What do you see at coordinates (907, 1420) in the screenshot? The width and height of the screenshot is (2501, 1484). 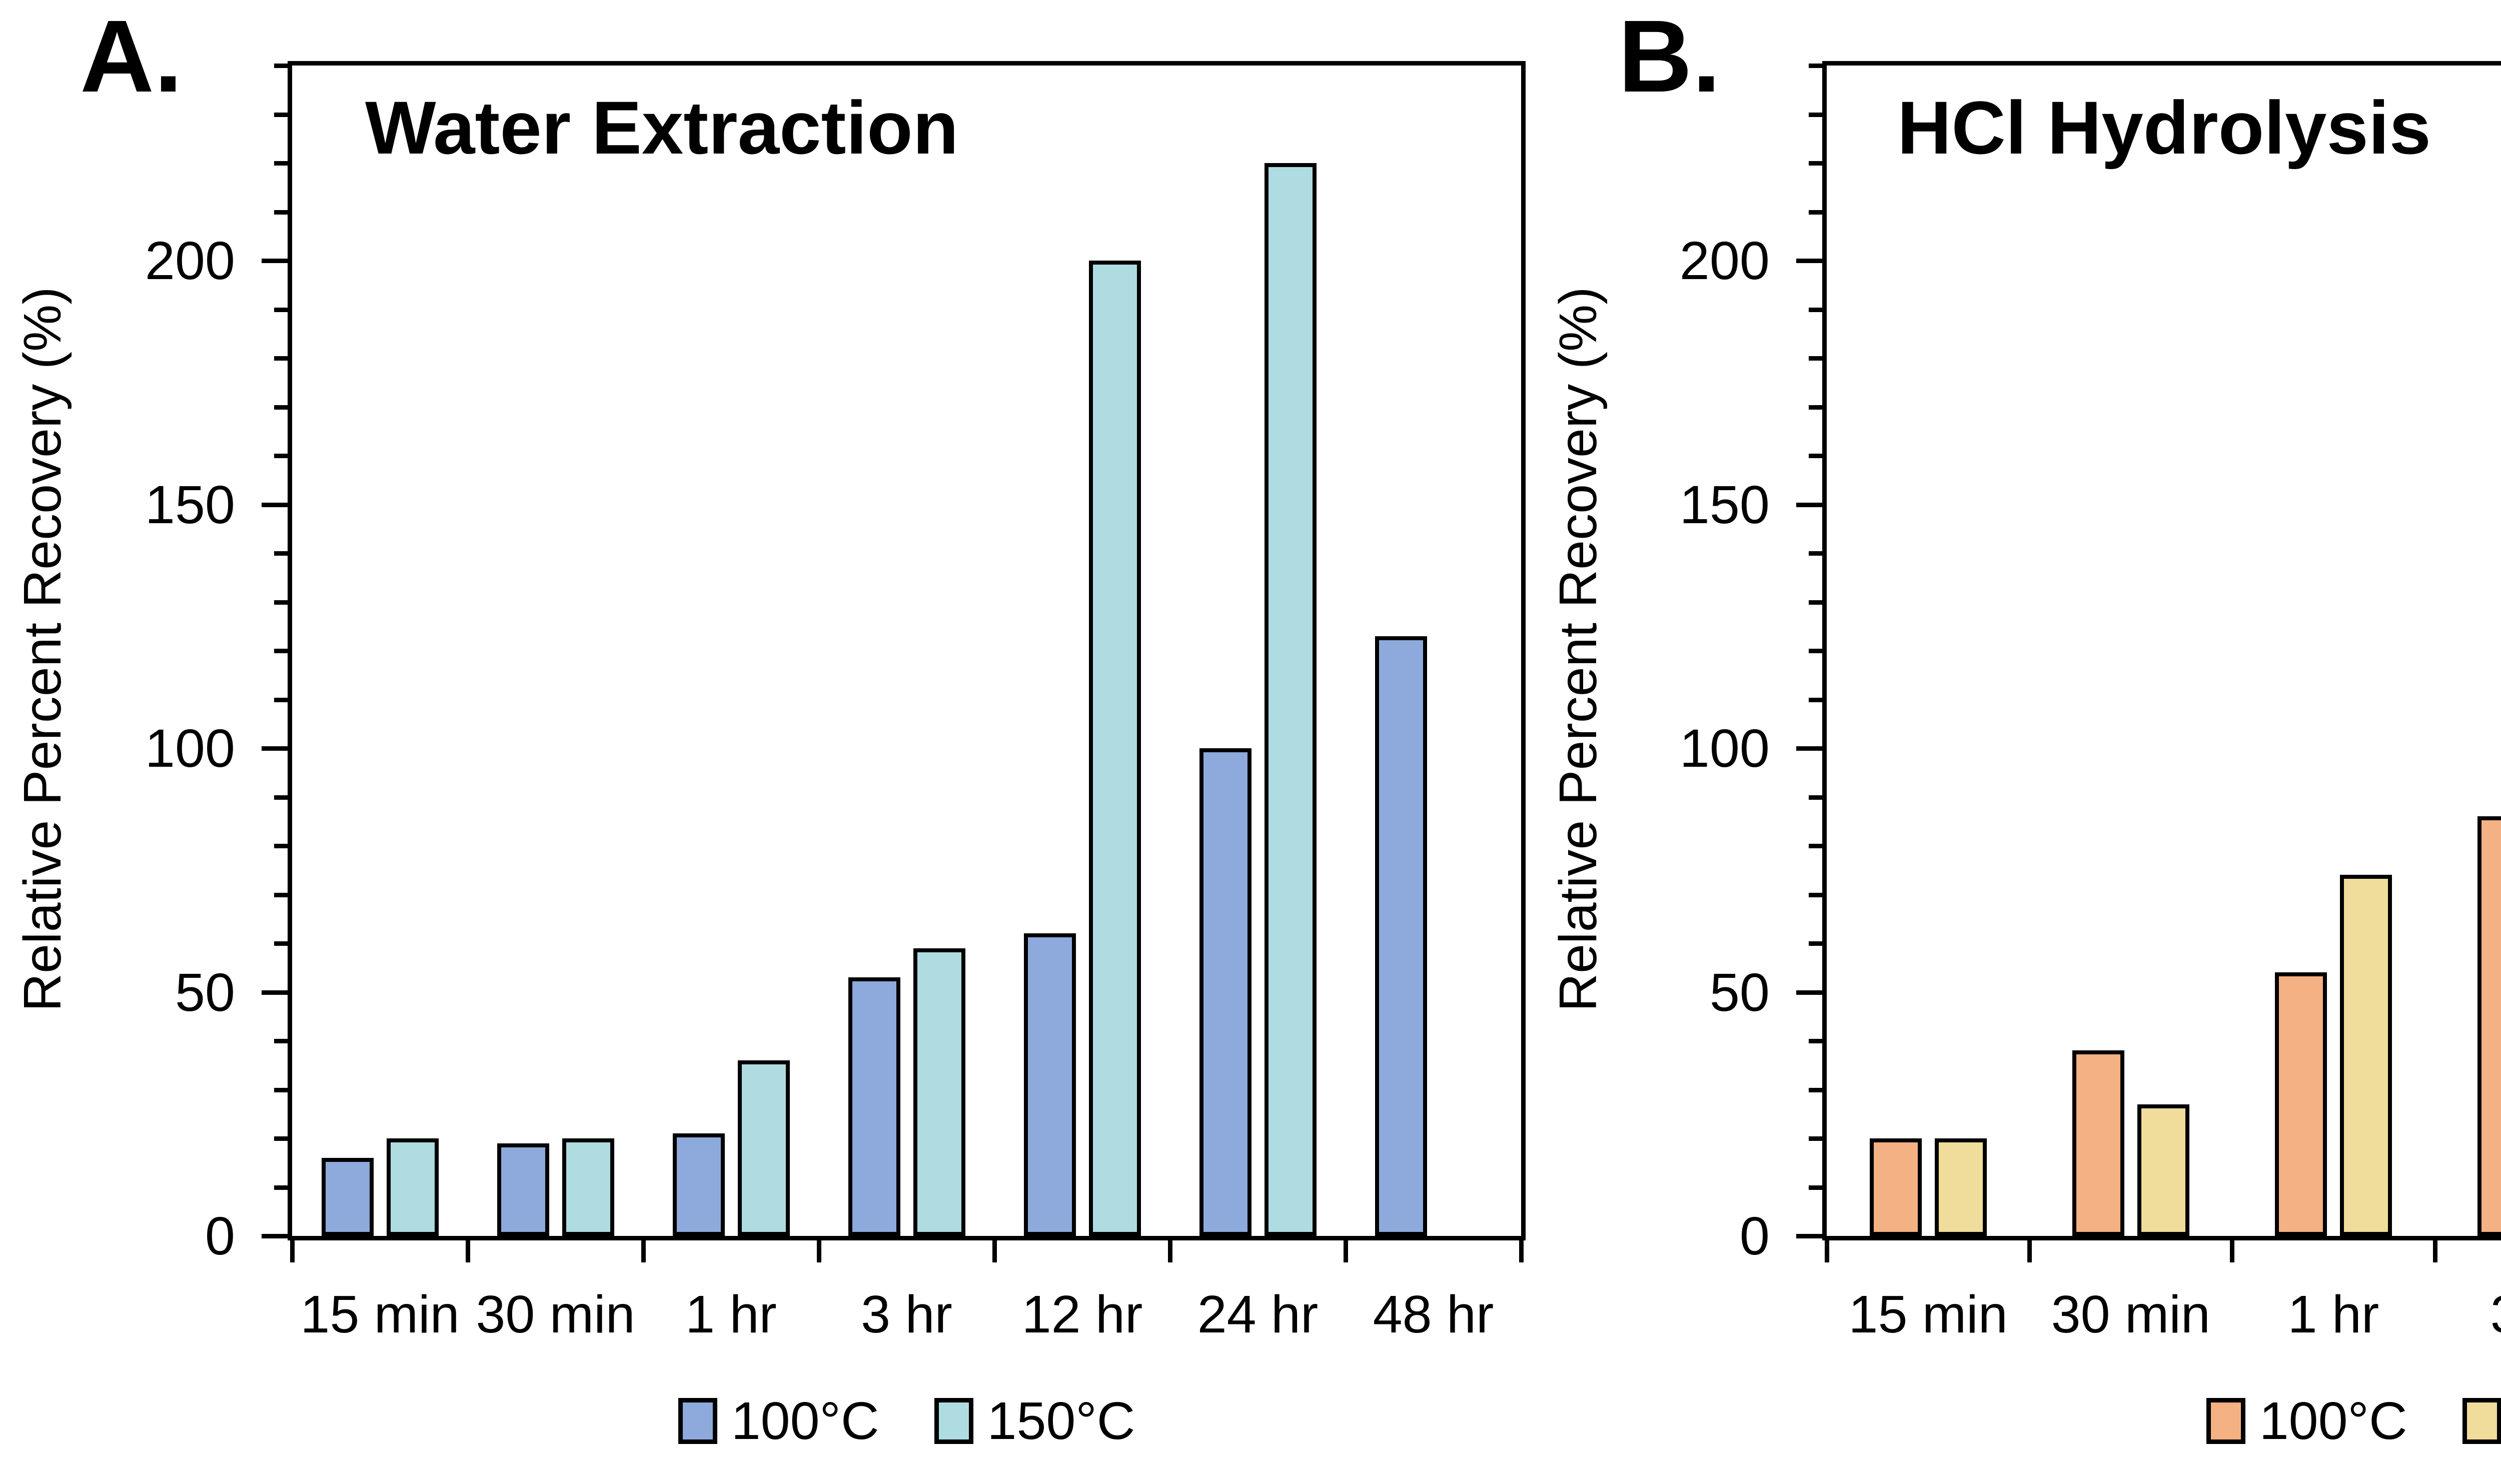 I see `legend-a: 100°C 150°C` at bounding box center [907, 1420].